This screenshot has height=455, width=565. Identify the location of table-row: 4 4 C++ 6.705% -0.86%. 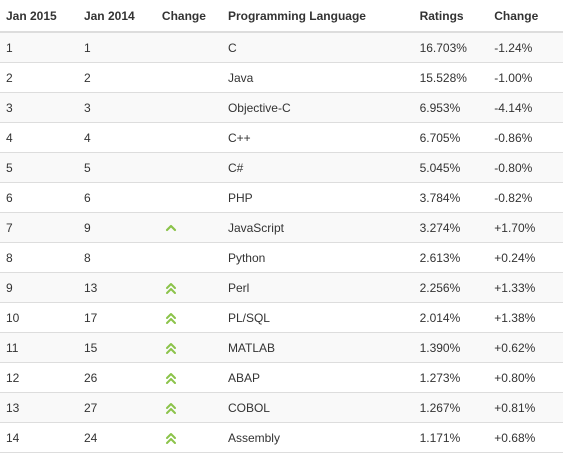
(281, 137).